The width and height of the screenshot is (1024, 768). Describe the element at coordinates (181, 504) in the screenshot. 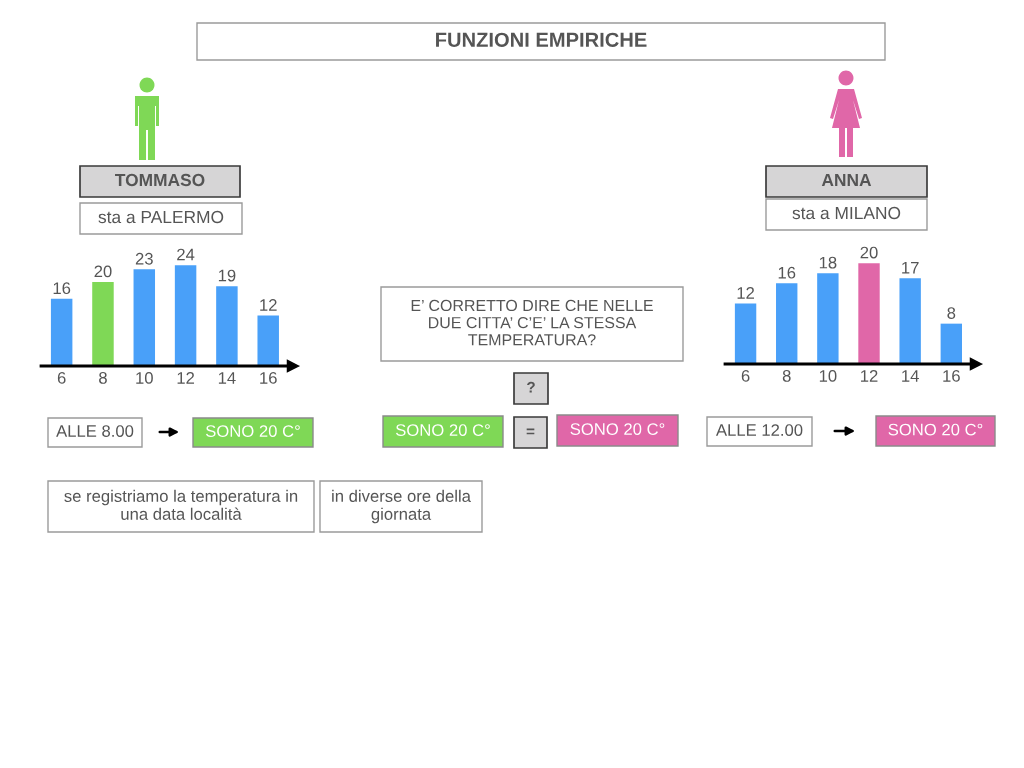

I see `text: se registriamo la temperatura in una data località` at that location.